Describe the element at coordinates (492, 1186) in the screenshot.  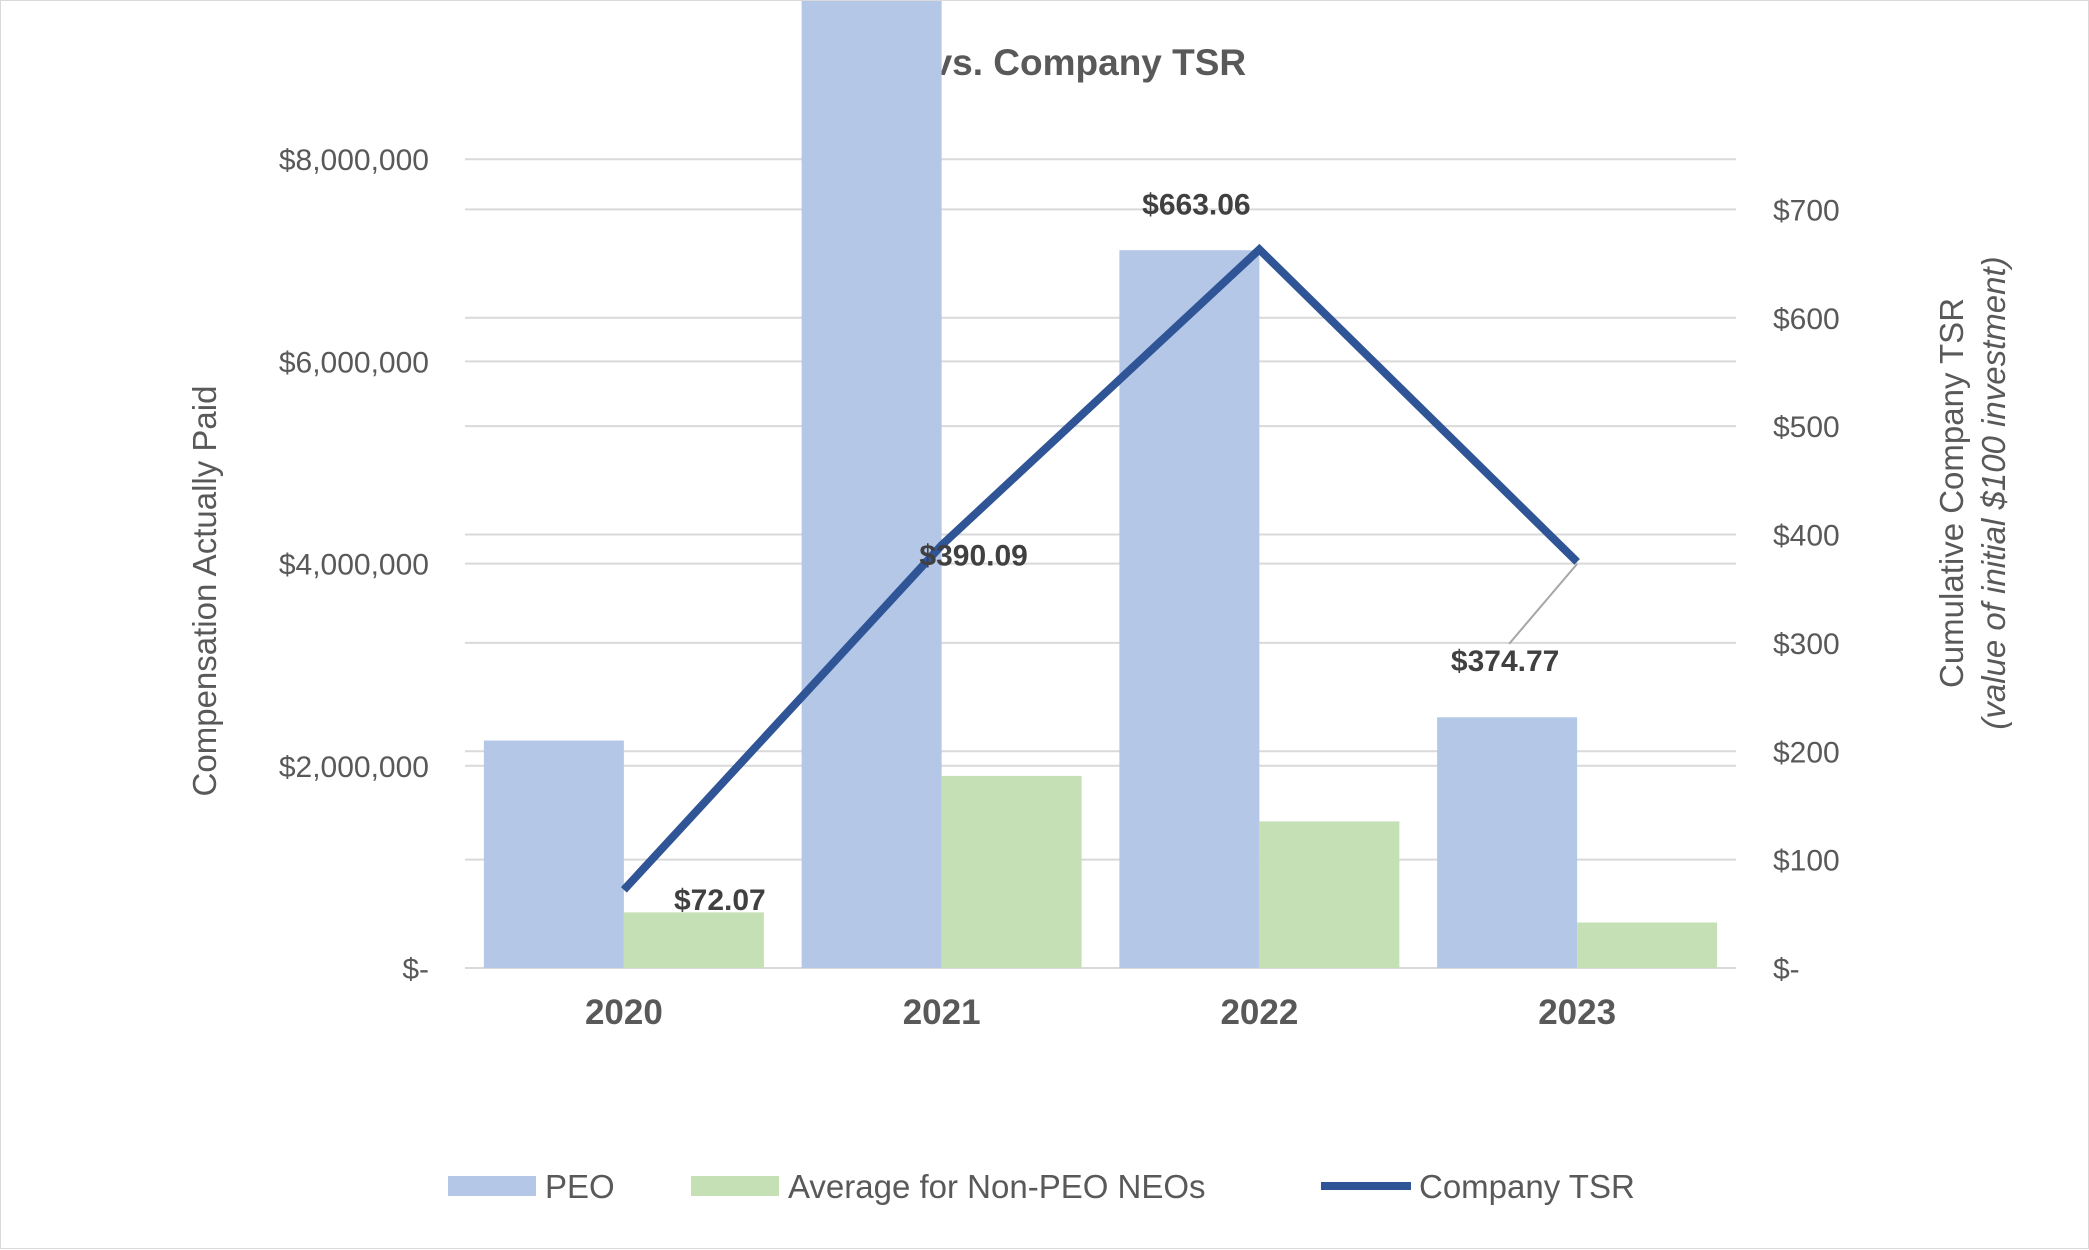
I see `legend-swatch-peo` at that location.